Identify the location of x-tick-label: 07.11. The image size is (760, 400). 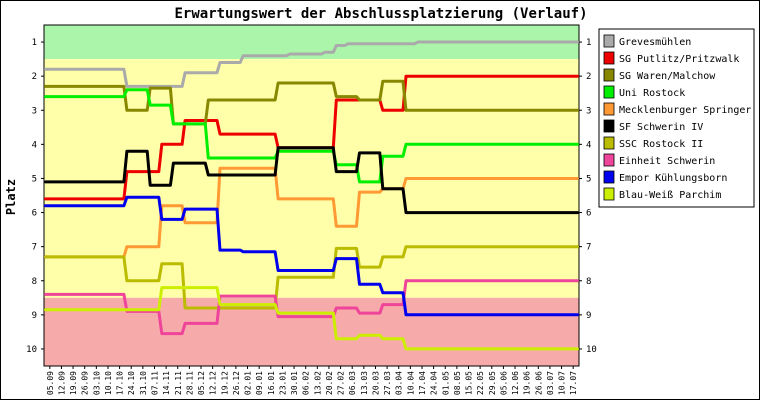
(154, 383).